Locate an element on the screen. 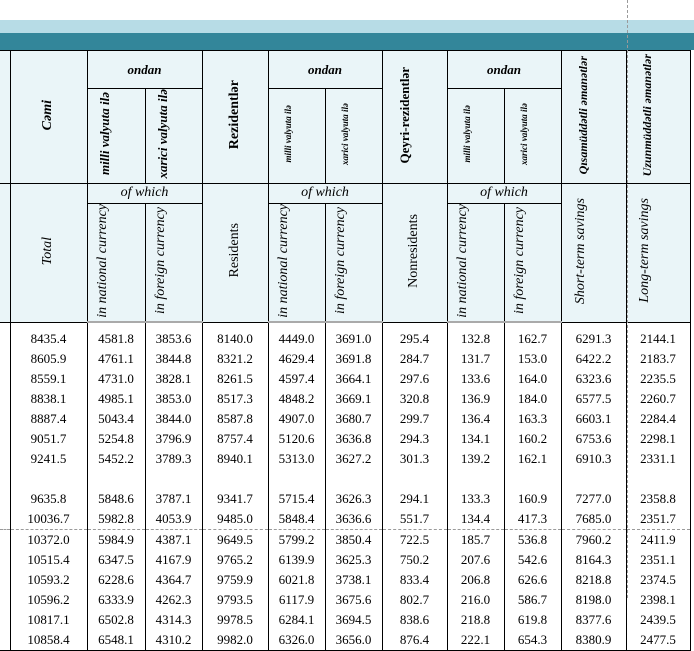 This screenshot has width=694, height=651. table-cell: 2411.9 is located at coordinates (658, 540).